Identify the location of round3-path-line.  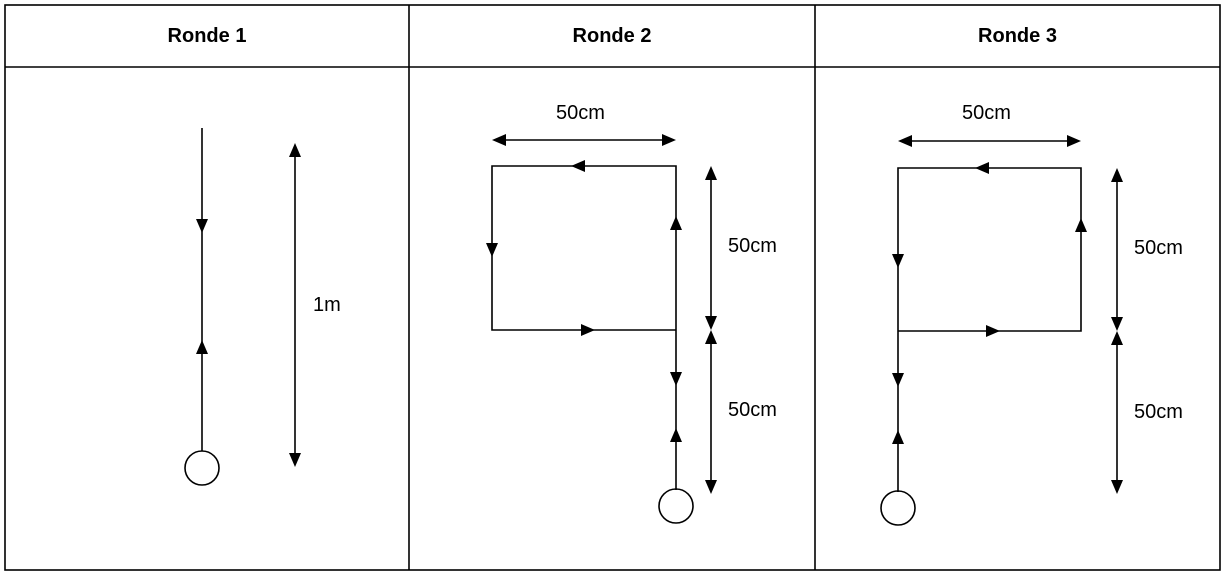
(989, 329).